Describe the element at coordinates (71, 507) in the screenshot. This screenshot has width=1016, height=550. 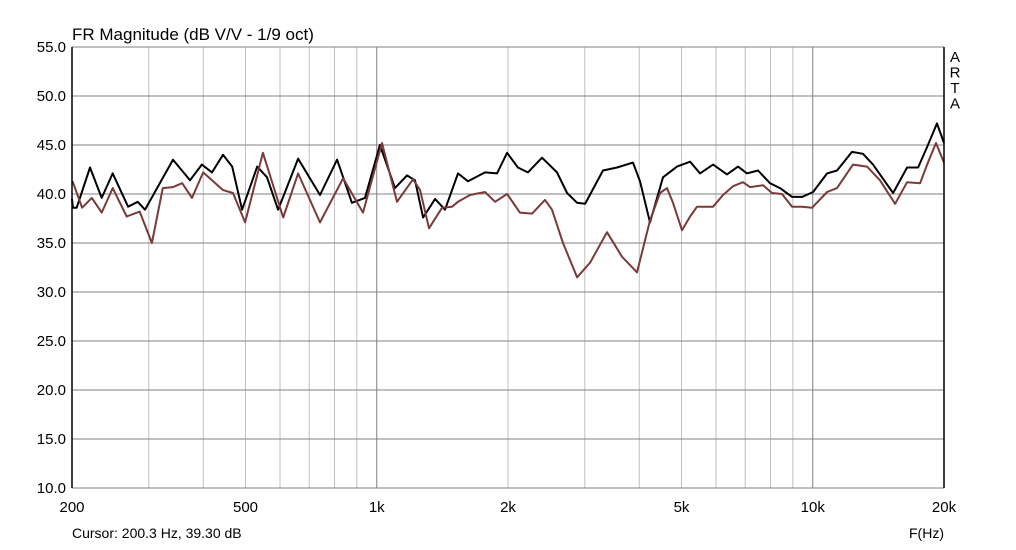
I see `x-tick-label: 200` at that location.